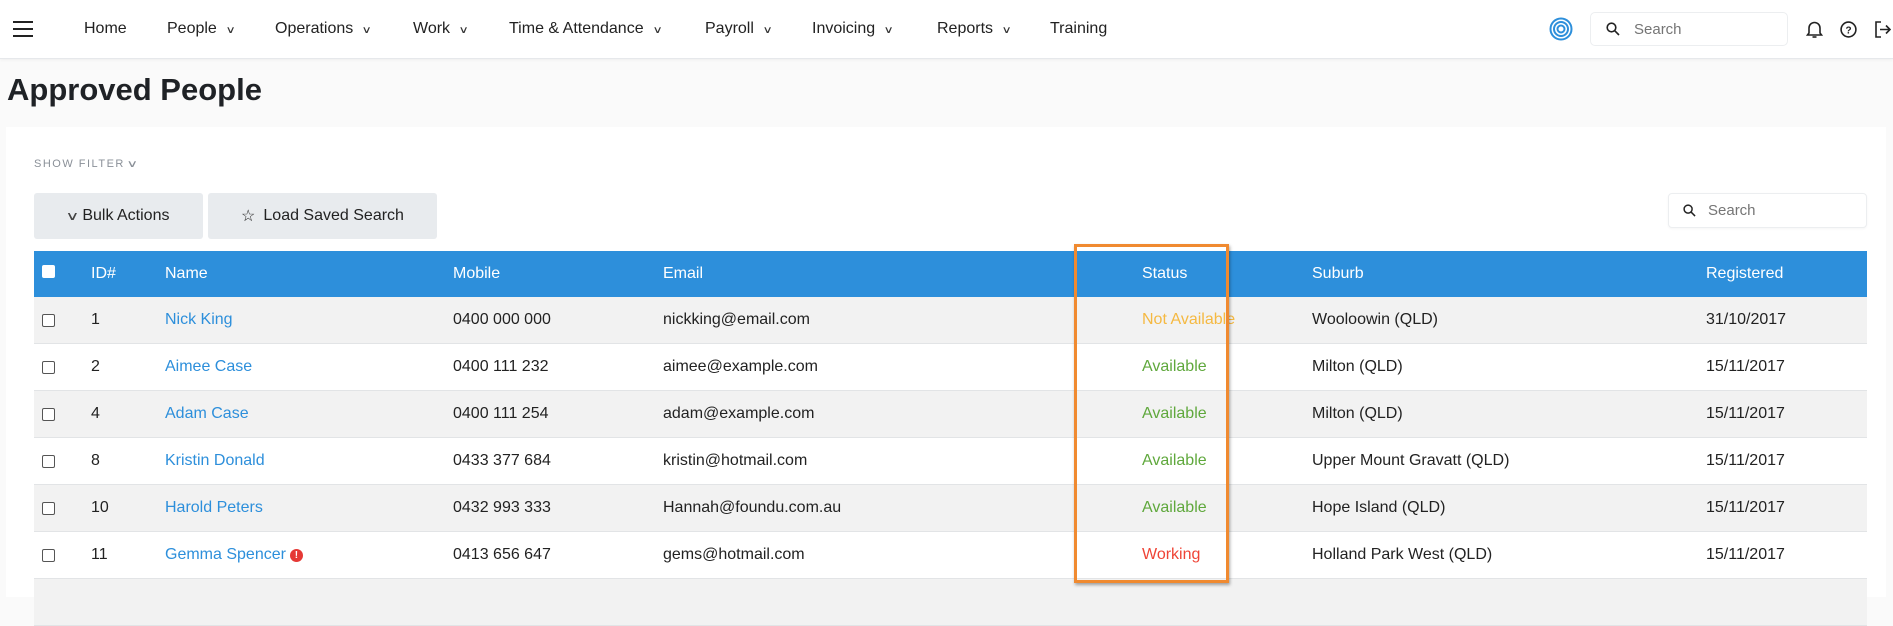 The image size is (1893, 626). What do you see at coordinates (1375, 319) in the screenshot?
I see `cell-suburb: Wooloowin (QLD)` at bounding box center [1375, 319].